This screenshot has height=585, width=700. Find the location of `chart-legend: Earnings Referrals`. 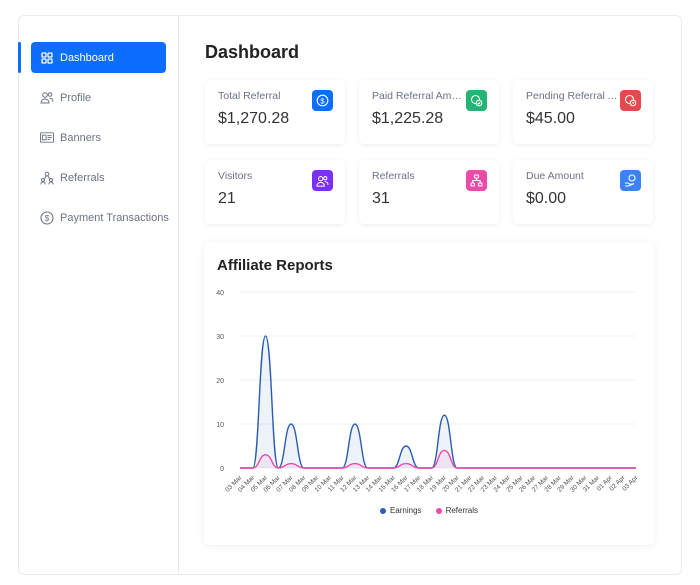

chart-legend: Earnings Referrals is located at coordinates (429, 510).